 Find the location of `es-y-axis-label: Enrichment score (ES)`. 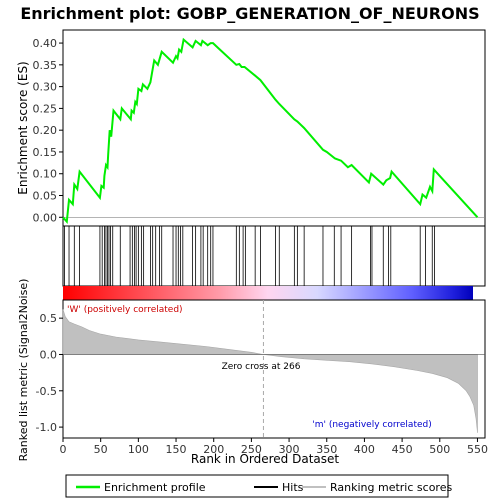

es-y-axis-label: Enrichment score (ES) is located at coordinates (23, 127).